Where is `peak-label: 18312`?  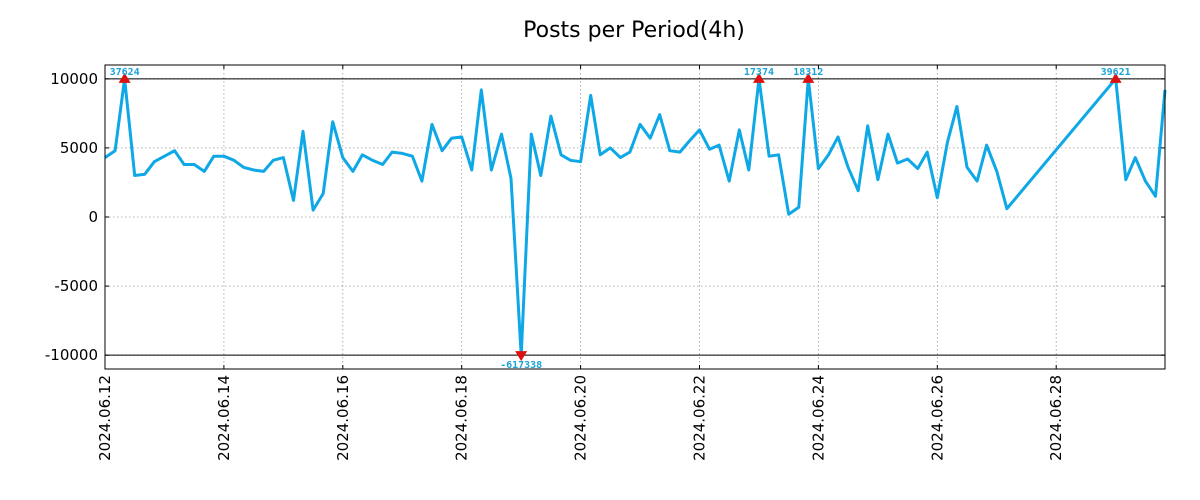 peak-label: 18312 is located at coordinates (808, 72).